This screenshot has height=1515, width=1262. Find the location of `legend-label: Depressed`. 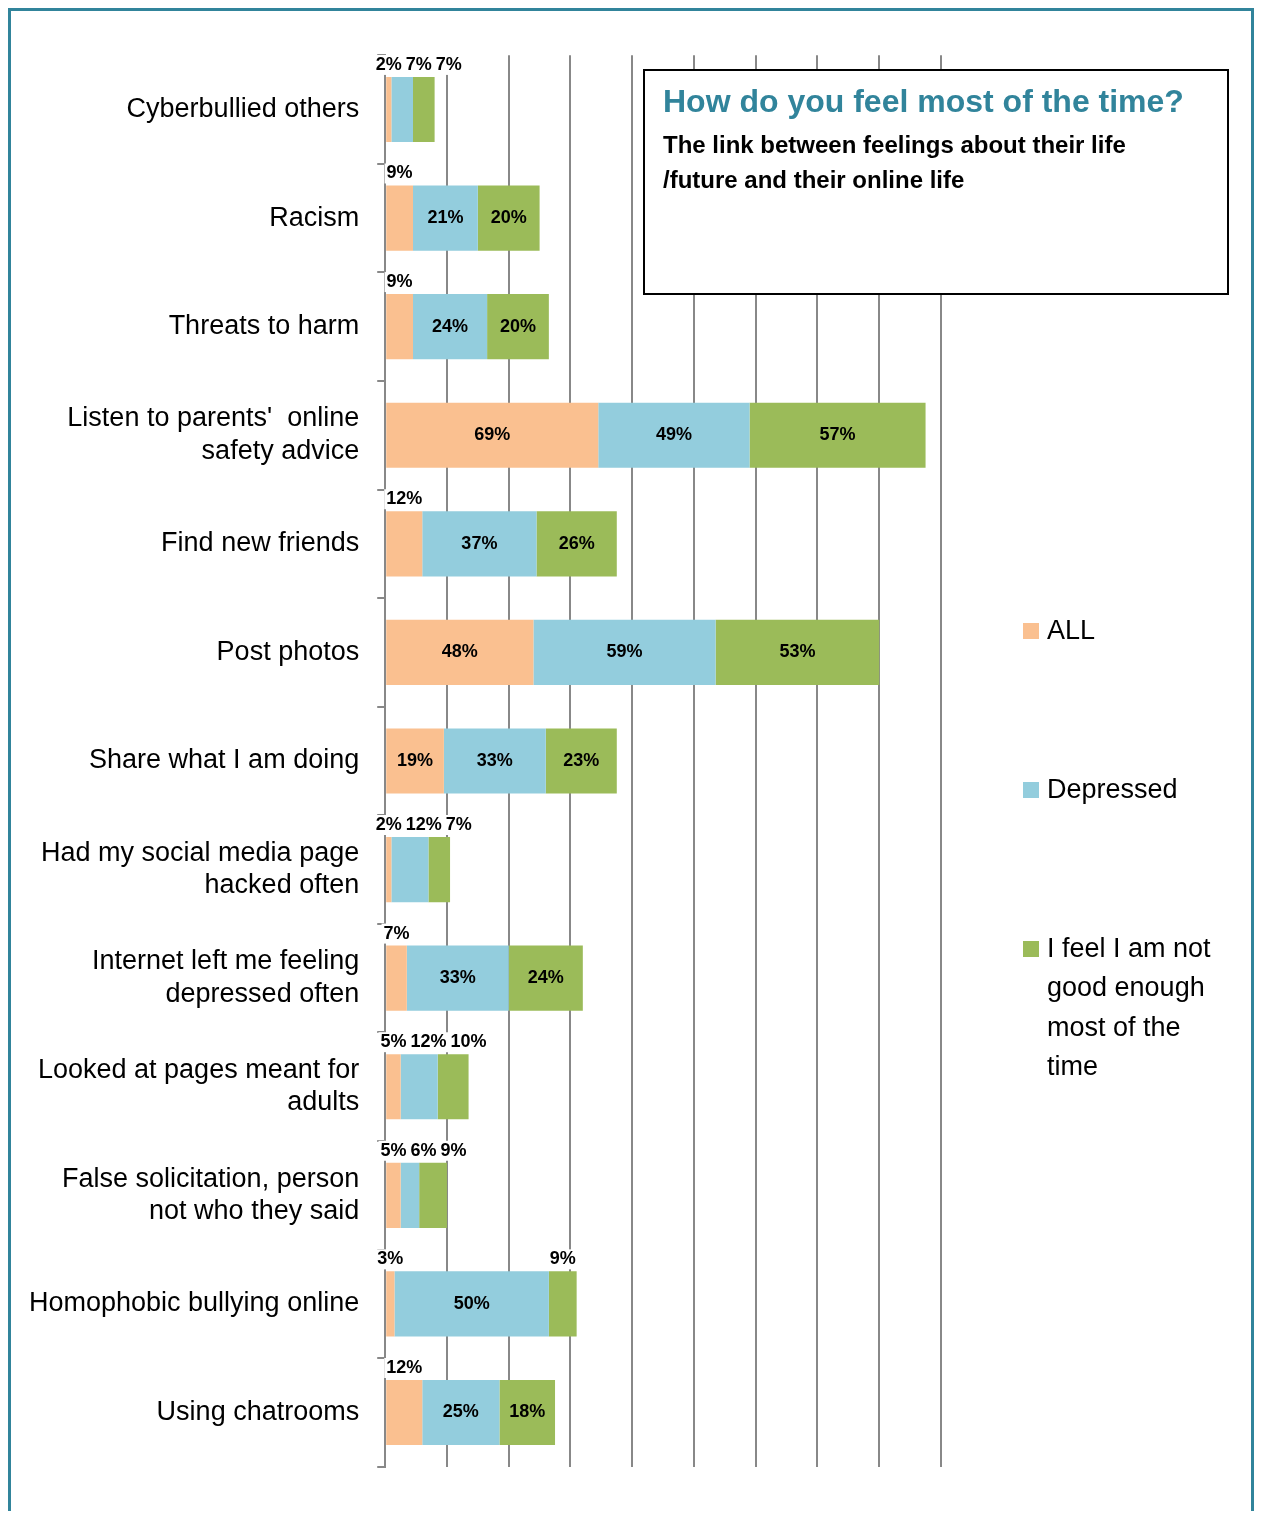

legend-label: Depressed is located at coordinates (1112, 790).